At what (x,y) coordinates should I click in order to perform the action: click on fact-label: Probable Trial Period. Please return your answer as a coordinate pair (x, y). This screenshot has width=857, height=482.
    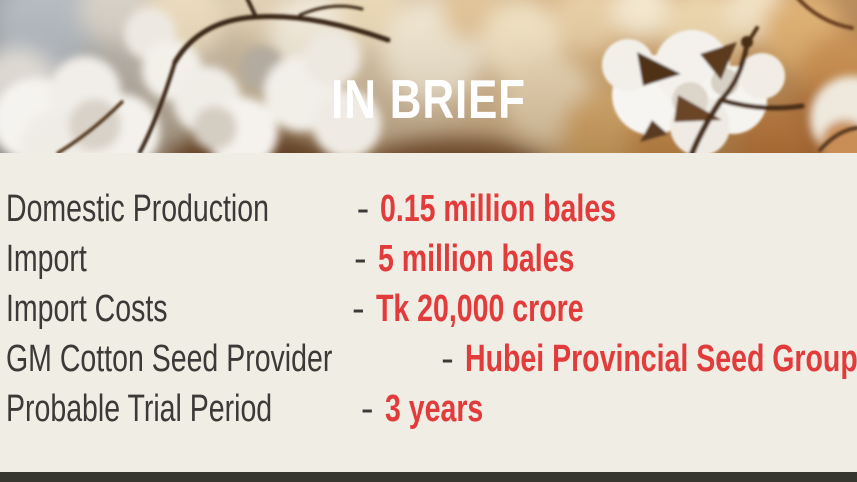
    Looking at the image, I should click on (139, 409).